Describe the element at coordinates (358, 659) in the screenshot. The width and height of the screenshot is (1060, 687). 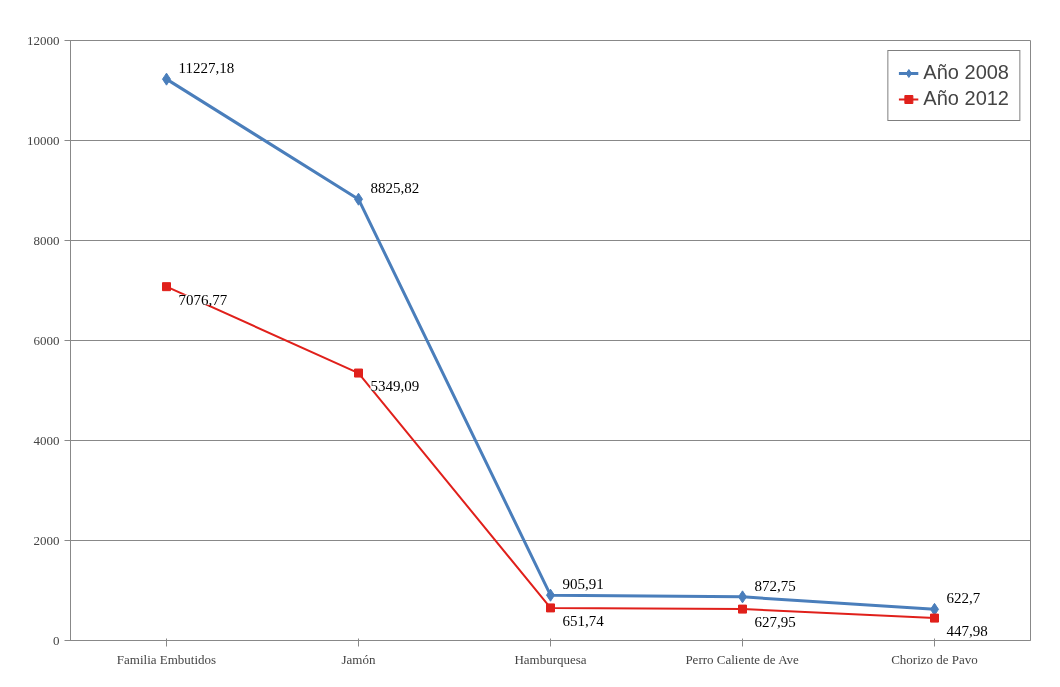
I see `x-tick-label: Jamón` at that location.